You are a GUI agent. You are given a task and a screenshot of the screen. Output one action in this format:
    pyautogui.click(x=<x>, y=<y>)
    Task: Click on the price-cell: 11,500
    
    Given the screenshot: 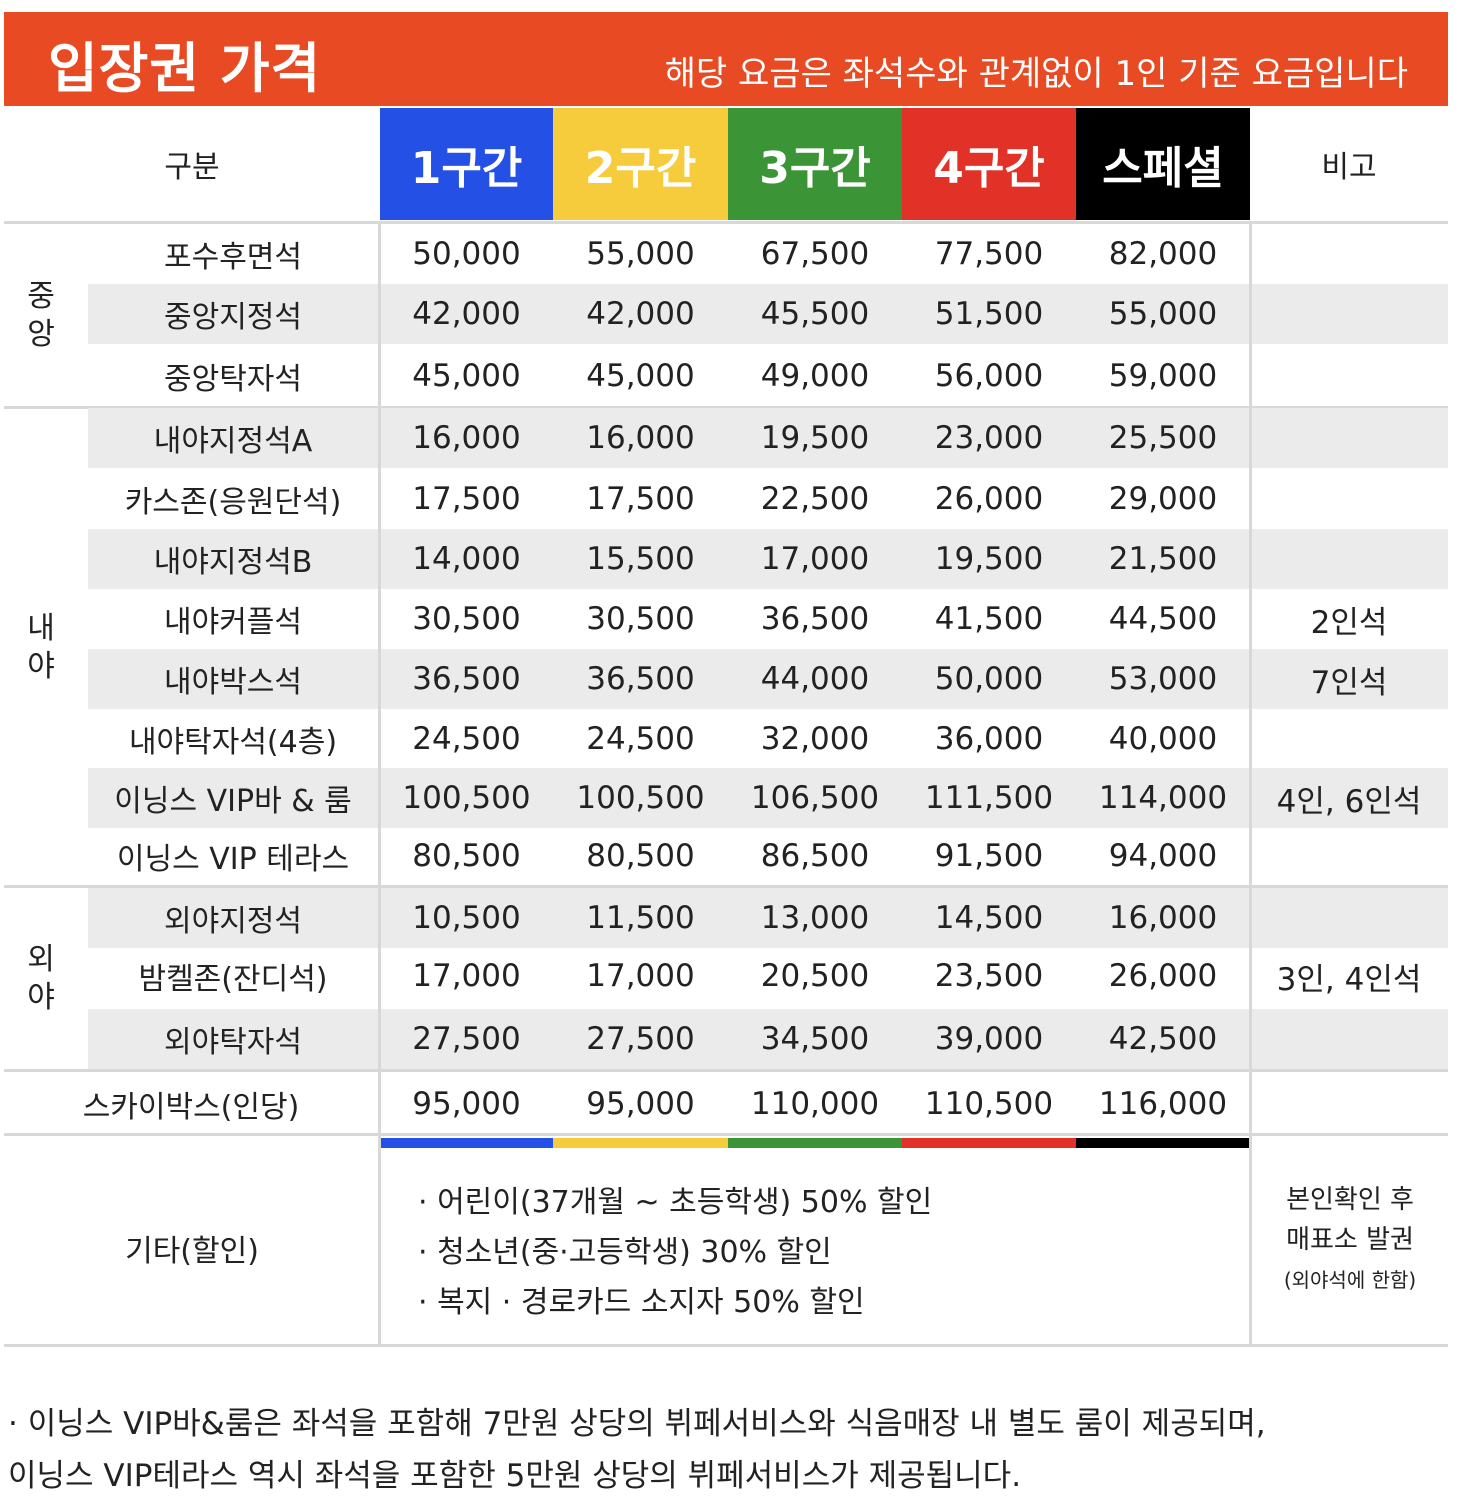 What is the action you would take?
    pyautogui.click(x=640, y=918)
    